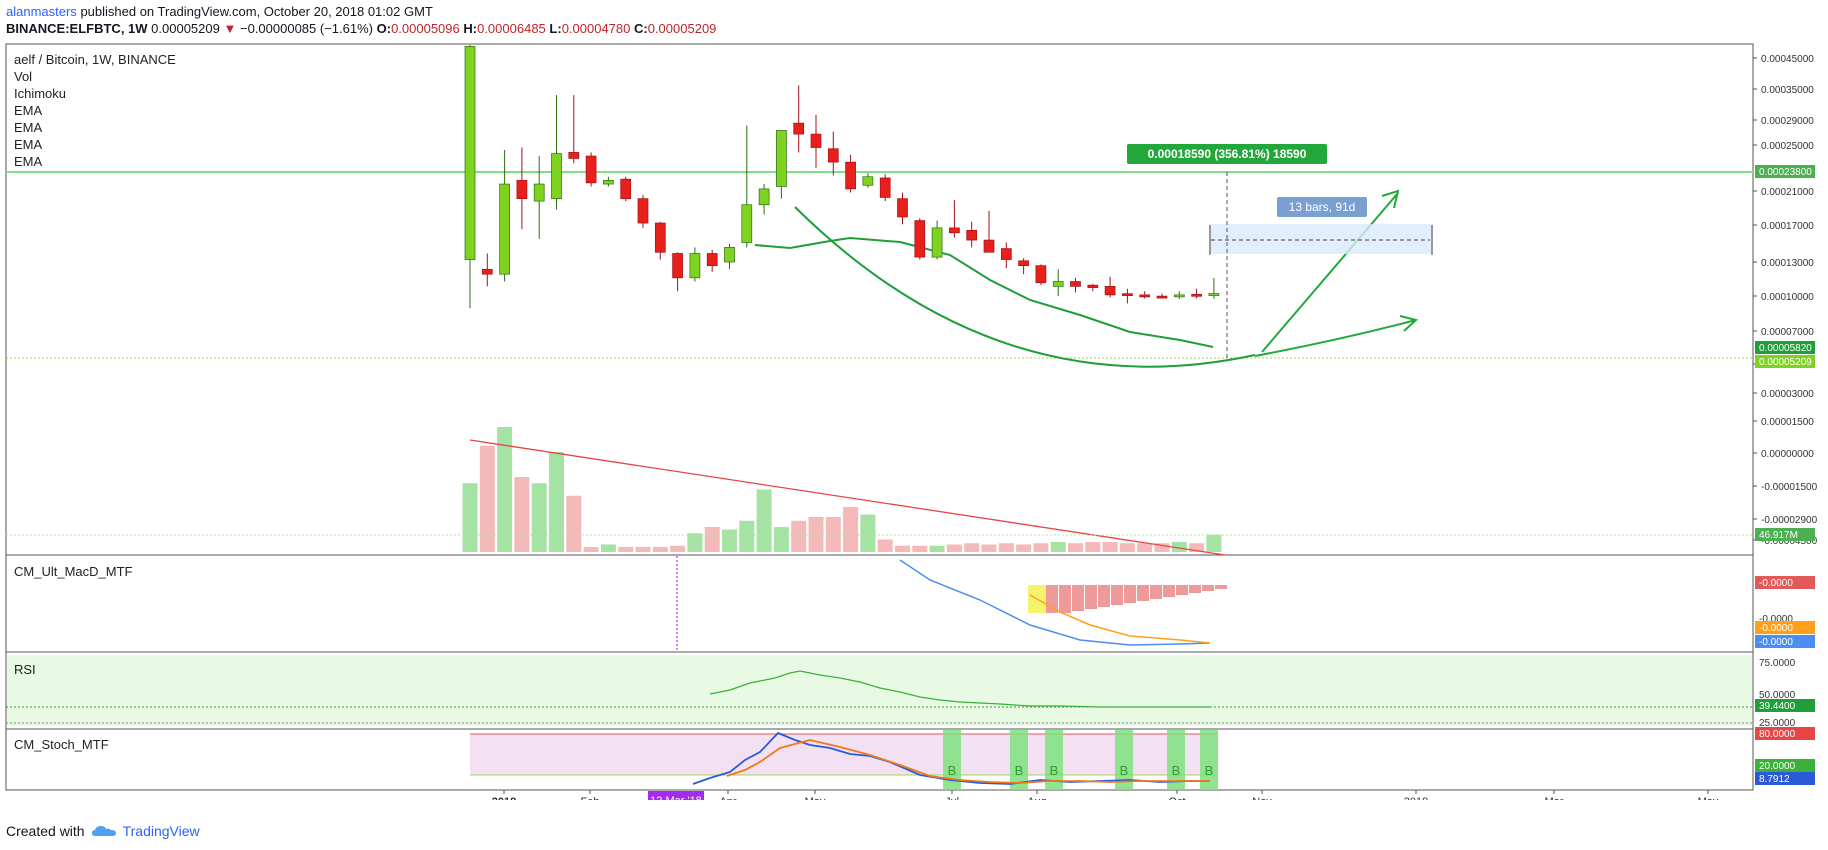 The height and width of the screenshot is (850, 1828). I want to click on footer: Created with TradingView, so click(103, 831).